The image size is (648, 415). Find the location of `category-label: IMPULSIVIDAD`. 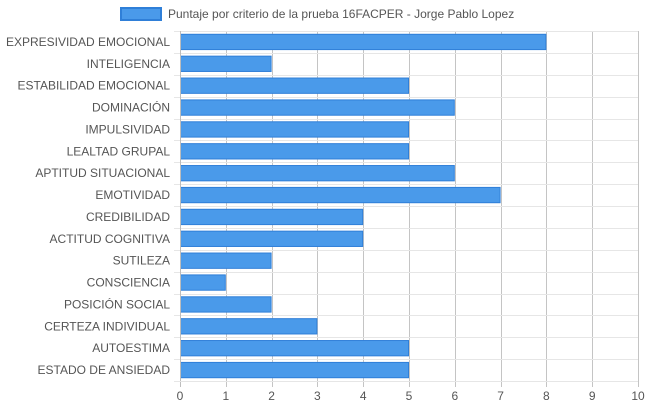

category-label: IMPULSIVIDAD is located at coordinates (127, 129).